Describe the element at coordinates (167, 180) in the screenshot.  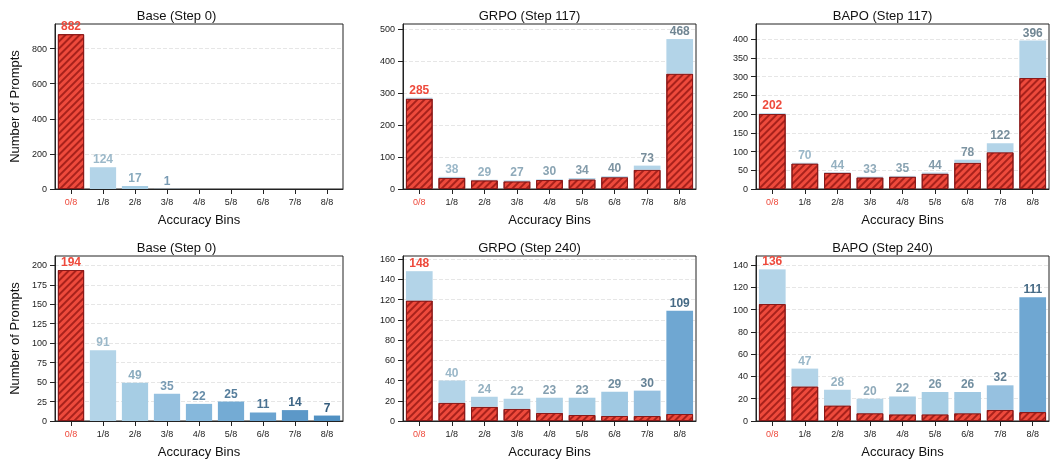
I see `total-label: 1` at that location.